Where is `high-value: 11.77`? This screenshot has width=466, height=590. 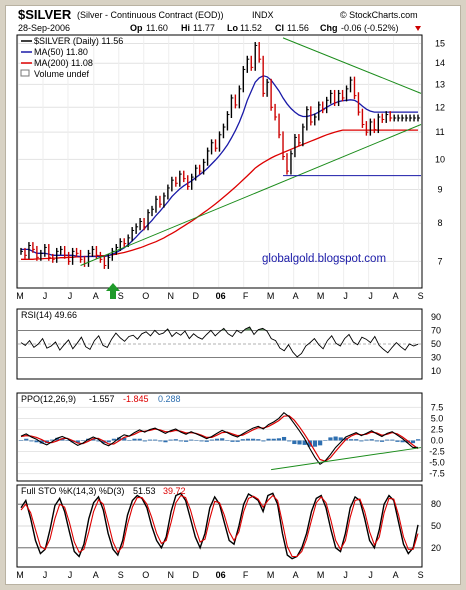 high-value: 11.77 is located at coordinates (204, 28).